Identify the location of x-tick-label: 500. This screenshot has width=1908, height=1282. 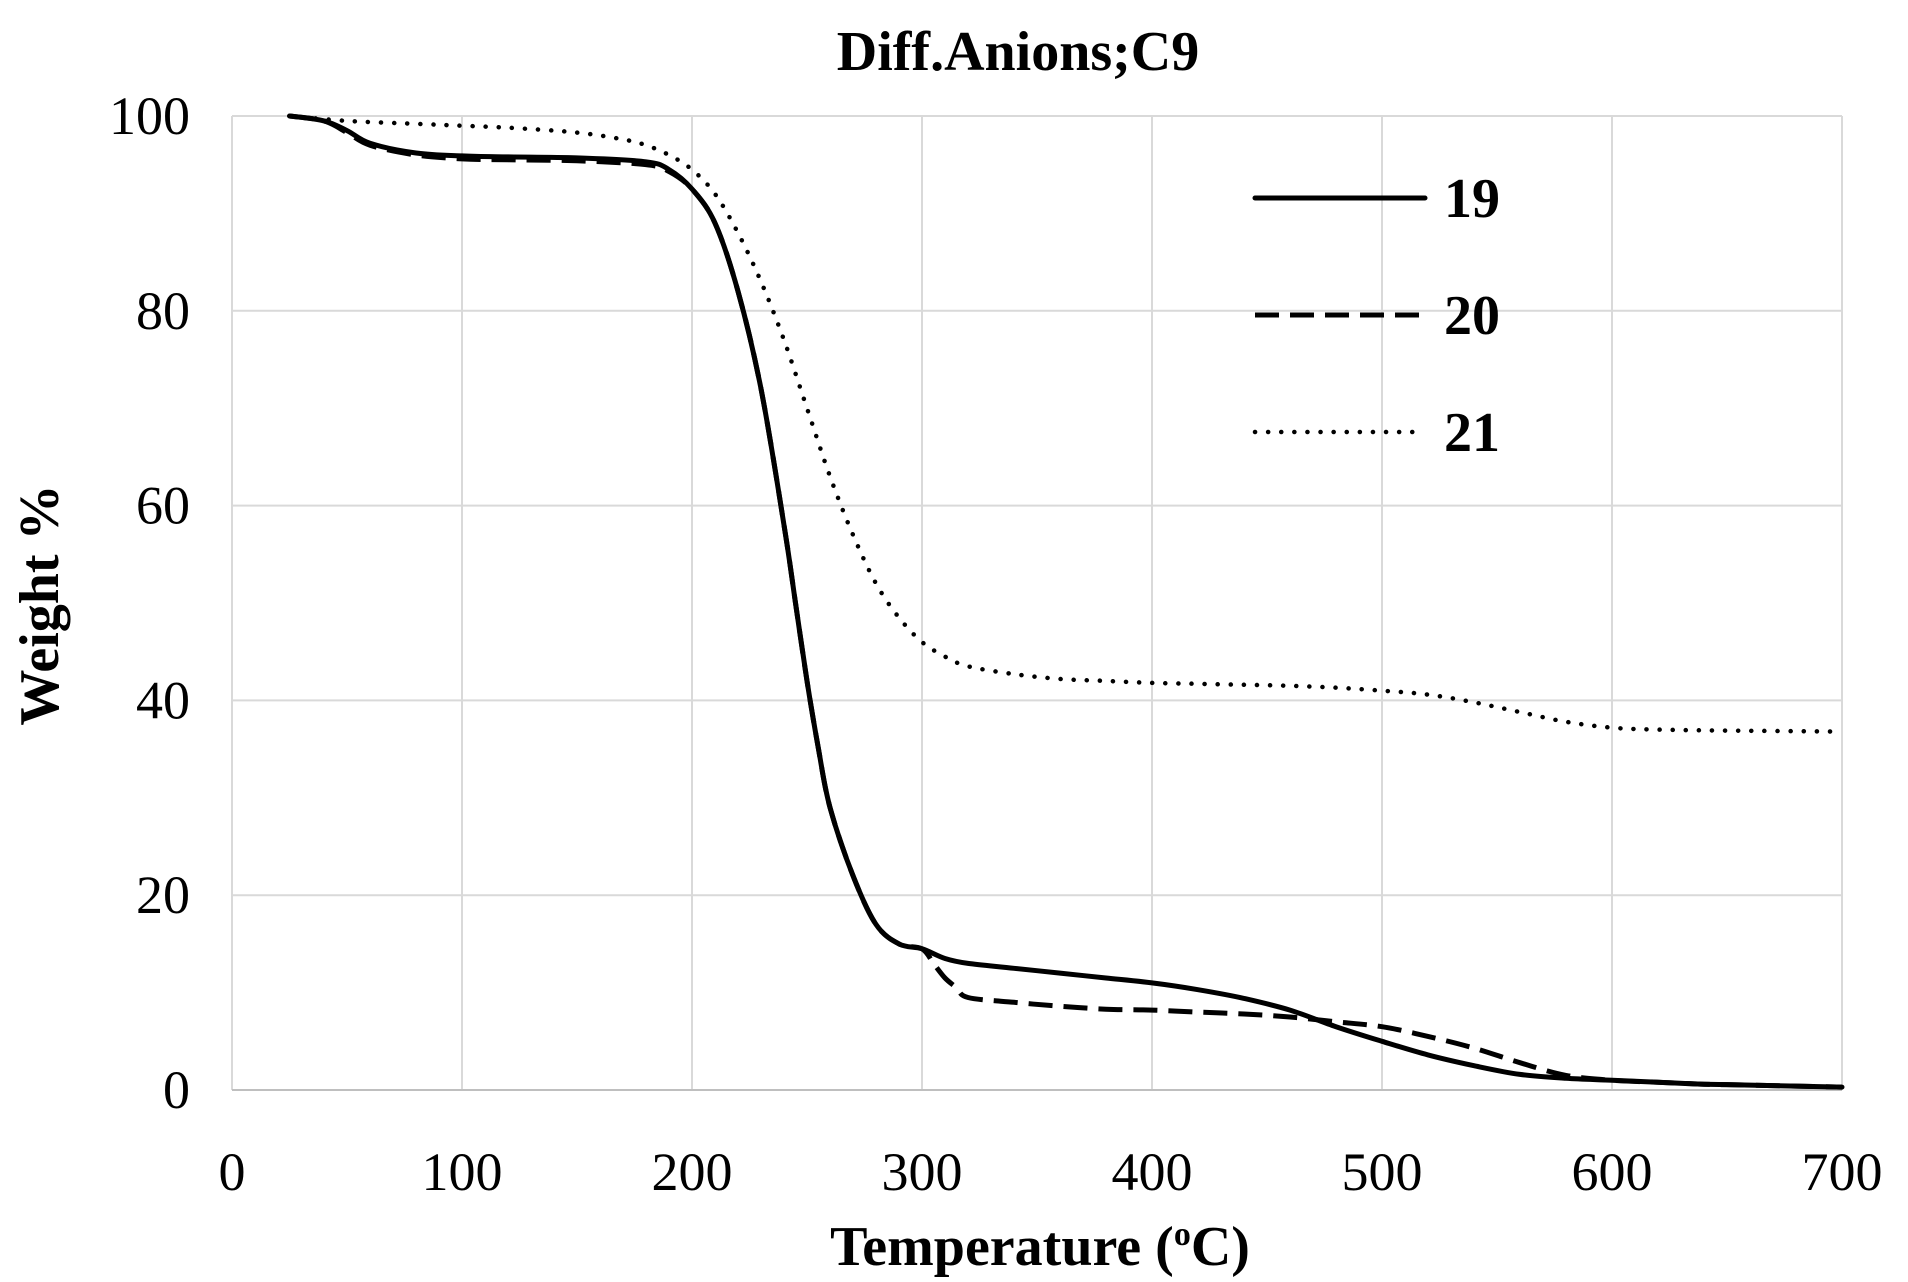
(1382, 1172).